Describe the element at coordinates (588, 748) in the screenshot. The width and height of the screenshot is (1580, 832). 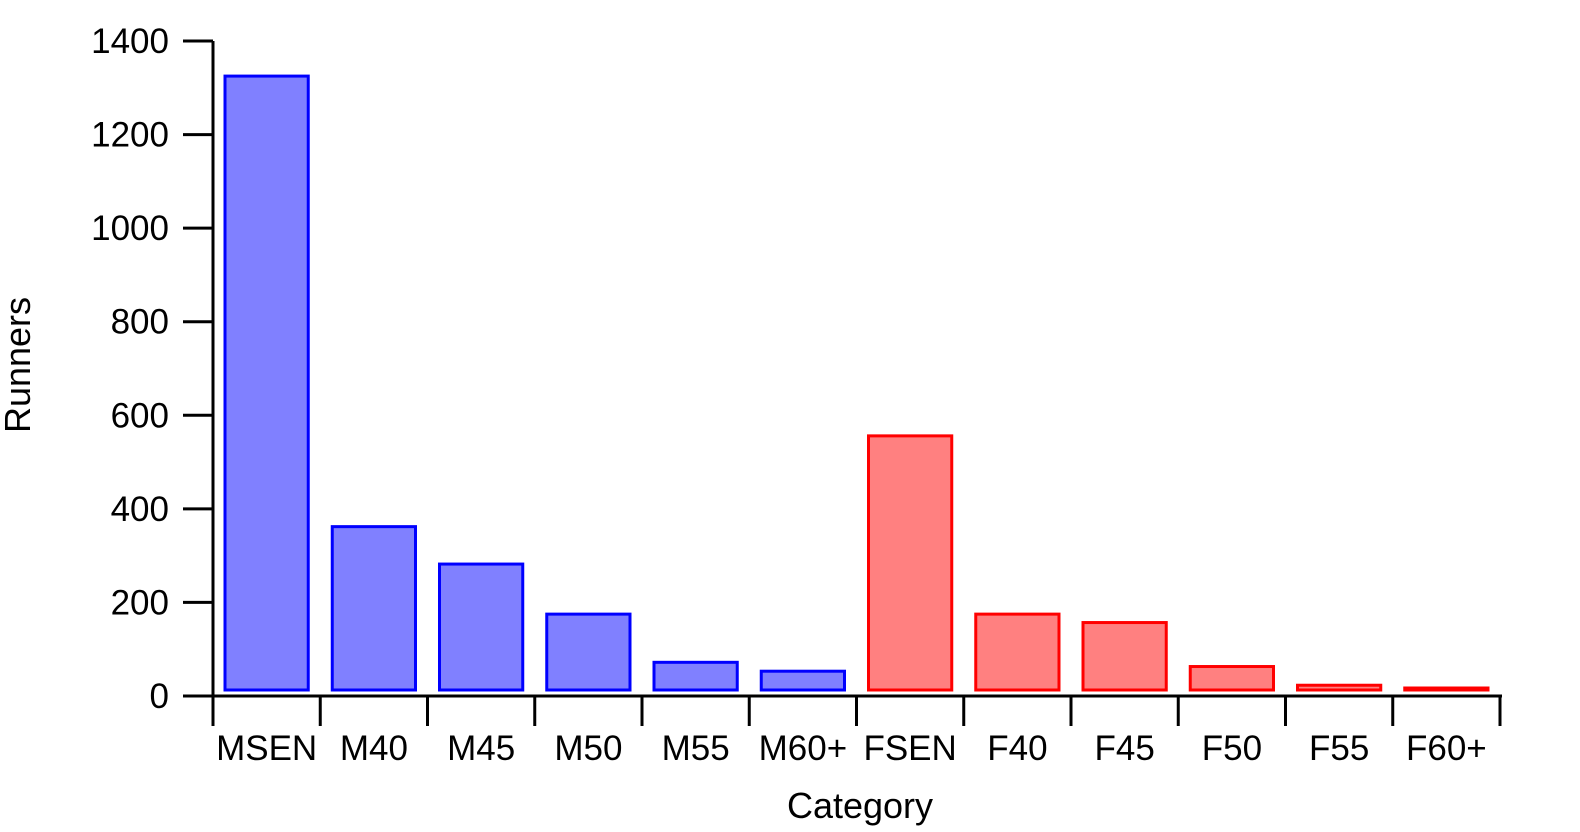
I see `x-tick-label: M50` at that location.